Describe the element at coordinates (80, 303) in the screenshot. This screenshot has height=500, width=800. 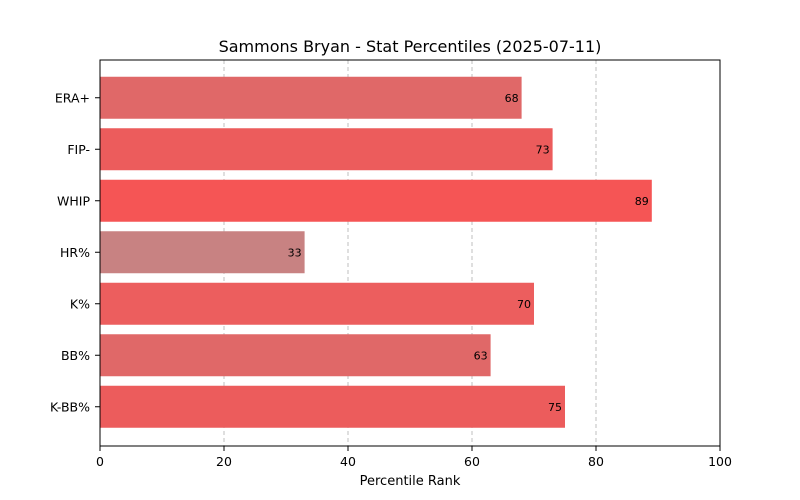
I see `y-tick-label: K%` at that location.